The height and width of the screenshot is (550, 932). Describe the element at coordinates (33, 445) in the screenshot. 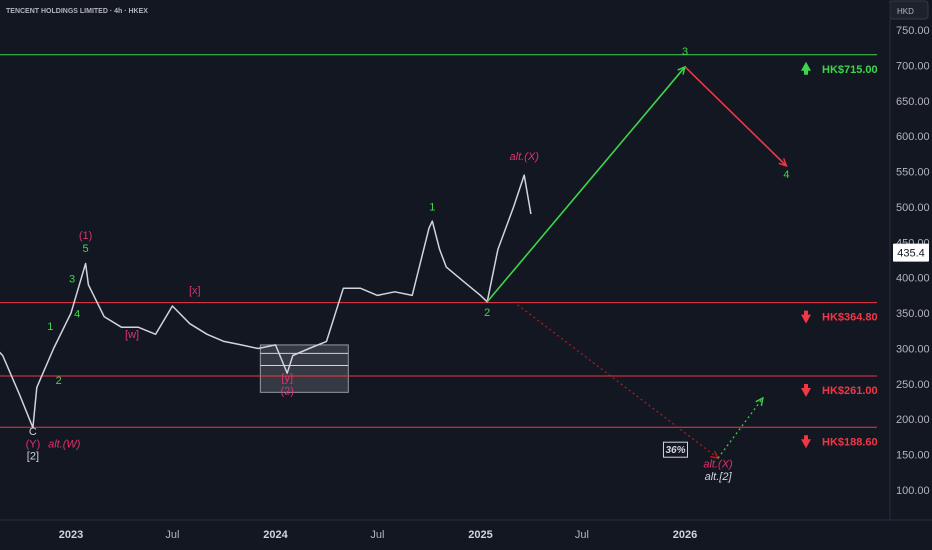

I see `wave-label: (Y)` at that location.